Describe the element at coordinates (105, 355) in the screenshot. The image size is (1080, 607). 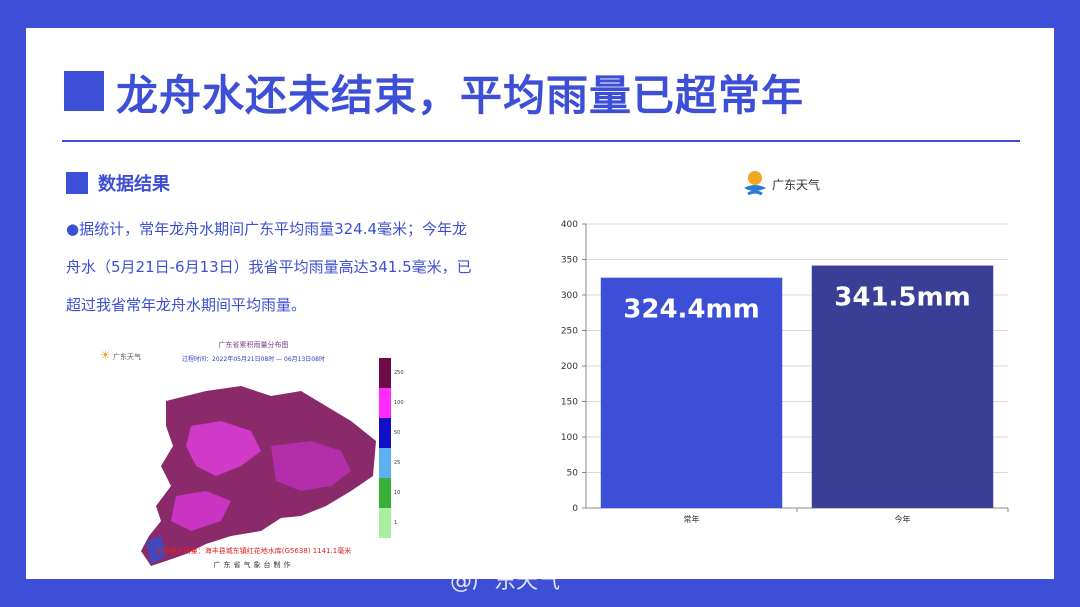
I see `weather-logo-icon: ☀` at that location.